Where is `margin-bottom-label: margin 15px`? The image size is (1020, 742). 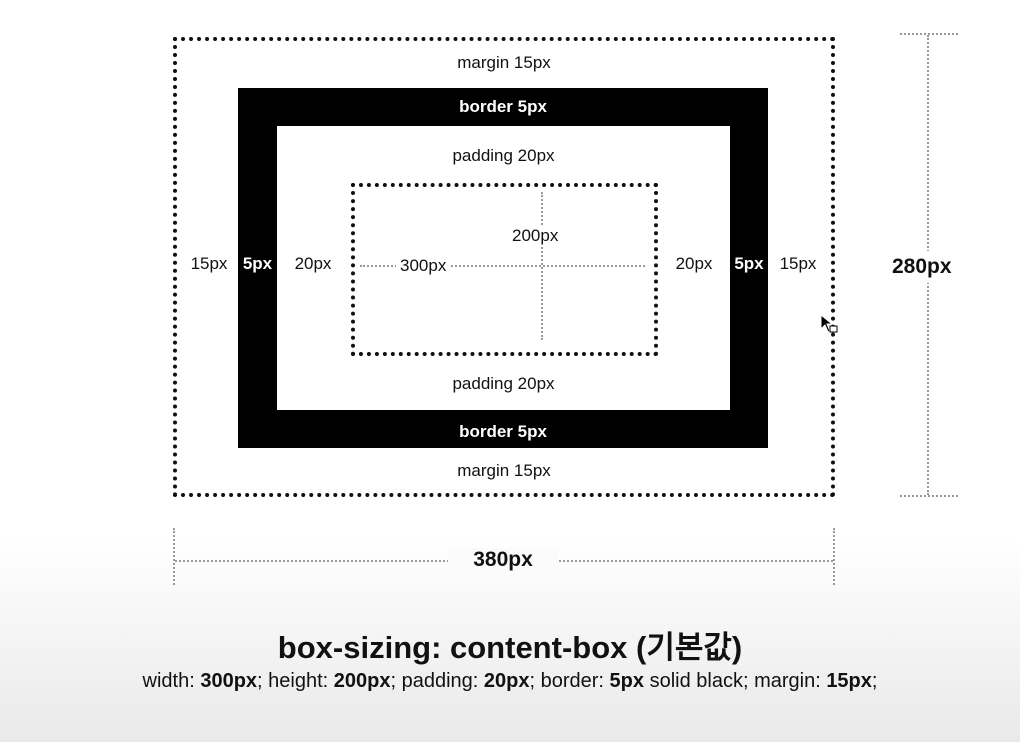 margin-bottom-label: margin 15px is located at coordinates (504, 470).